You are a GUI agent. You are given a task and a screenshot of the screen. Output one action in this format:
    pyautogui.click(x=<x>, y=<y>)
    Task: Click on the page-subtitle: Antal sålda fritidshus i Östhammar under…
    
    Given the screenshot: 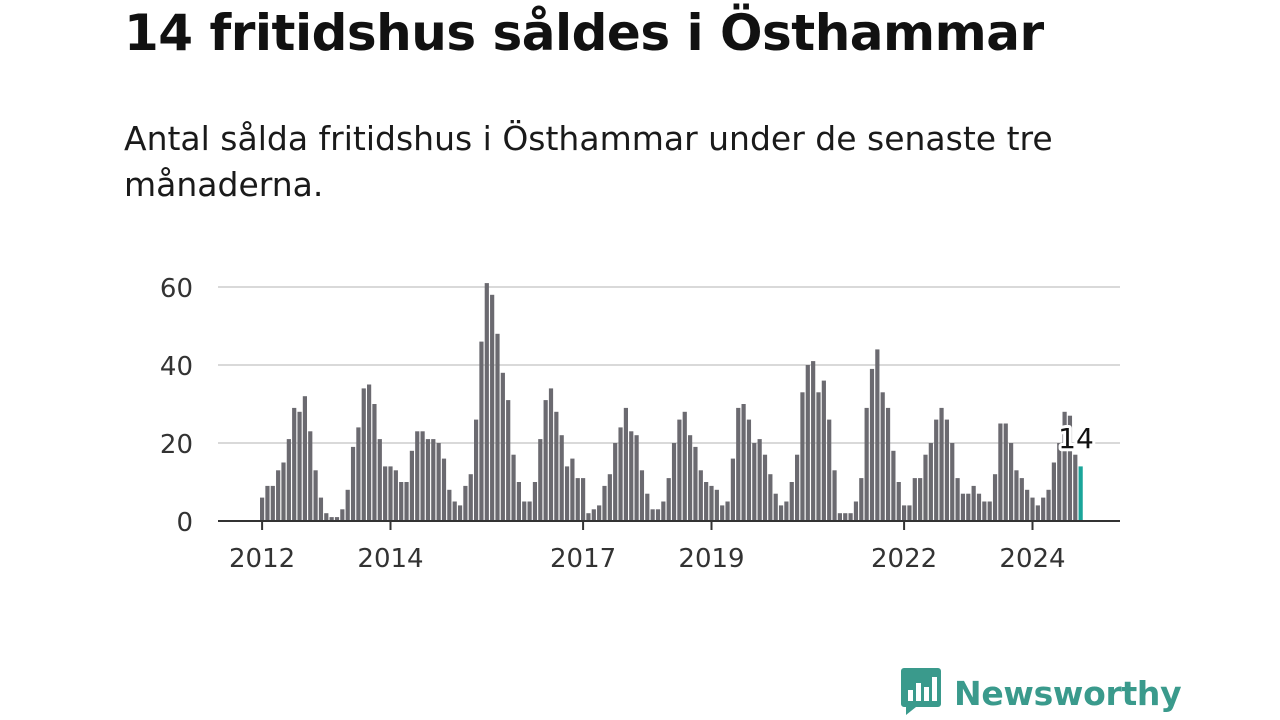 What is the action you would take?
    pyautogui.click(x=588, y=161)
    